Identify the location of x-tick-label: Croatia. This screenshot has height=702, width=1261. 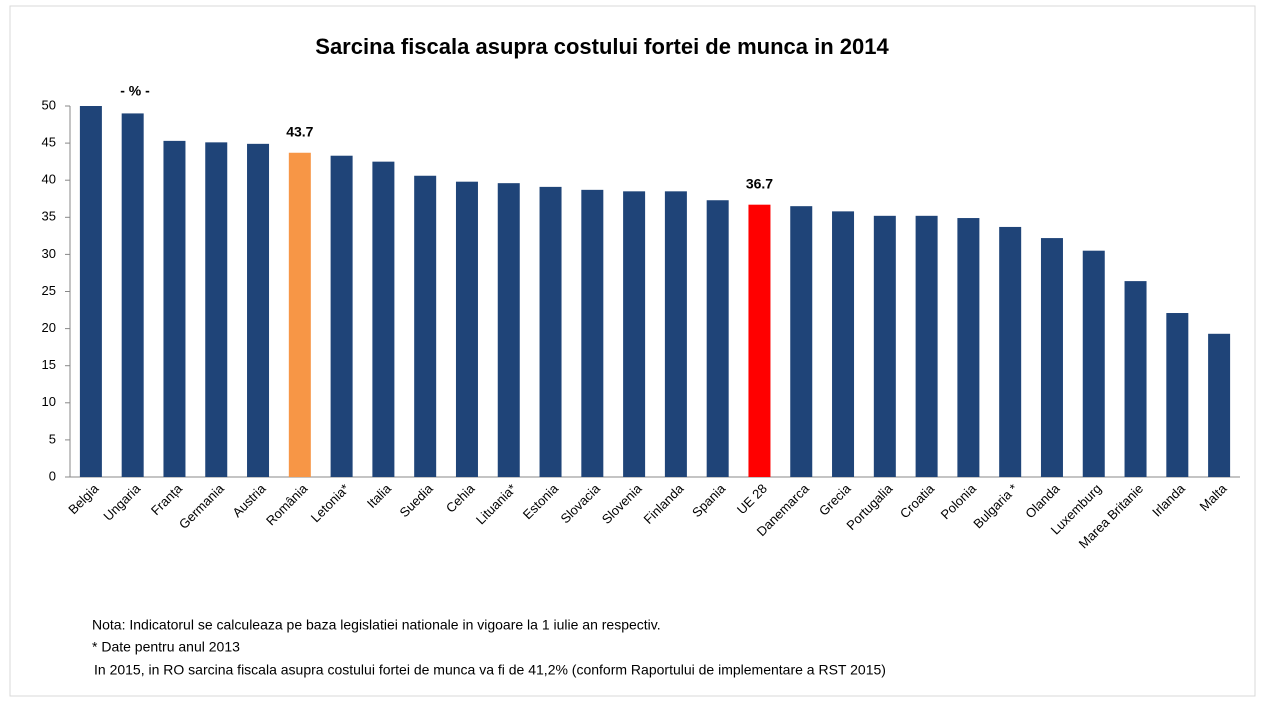
(917, 500).